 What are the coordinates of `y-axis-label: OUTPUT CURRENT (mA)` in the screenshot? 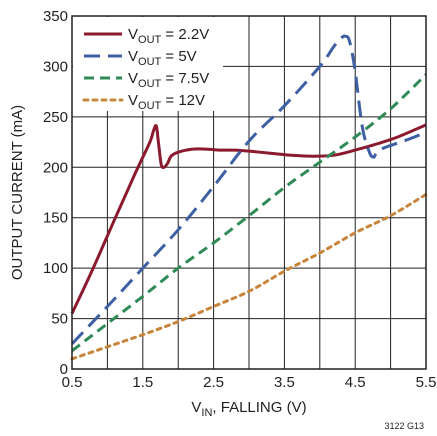 It's located at (17, 192).